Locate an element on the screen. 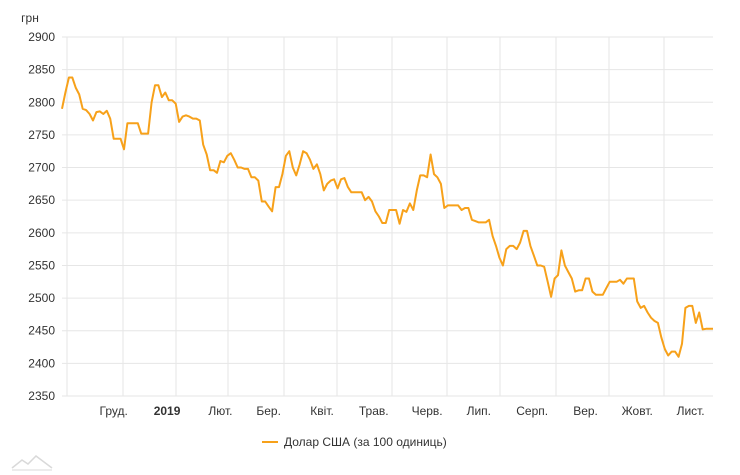 The image size is (740, 475). y-tick-label: 2800 is located at coordinates (41, 102).